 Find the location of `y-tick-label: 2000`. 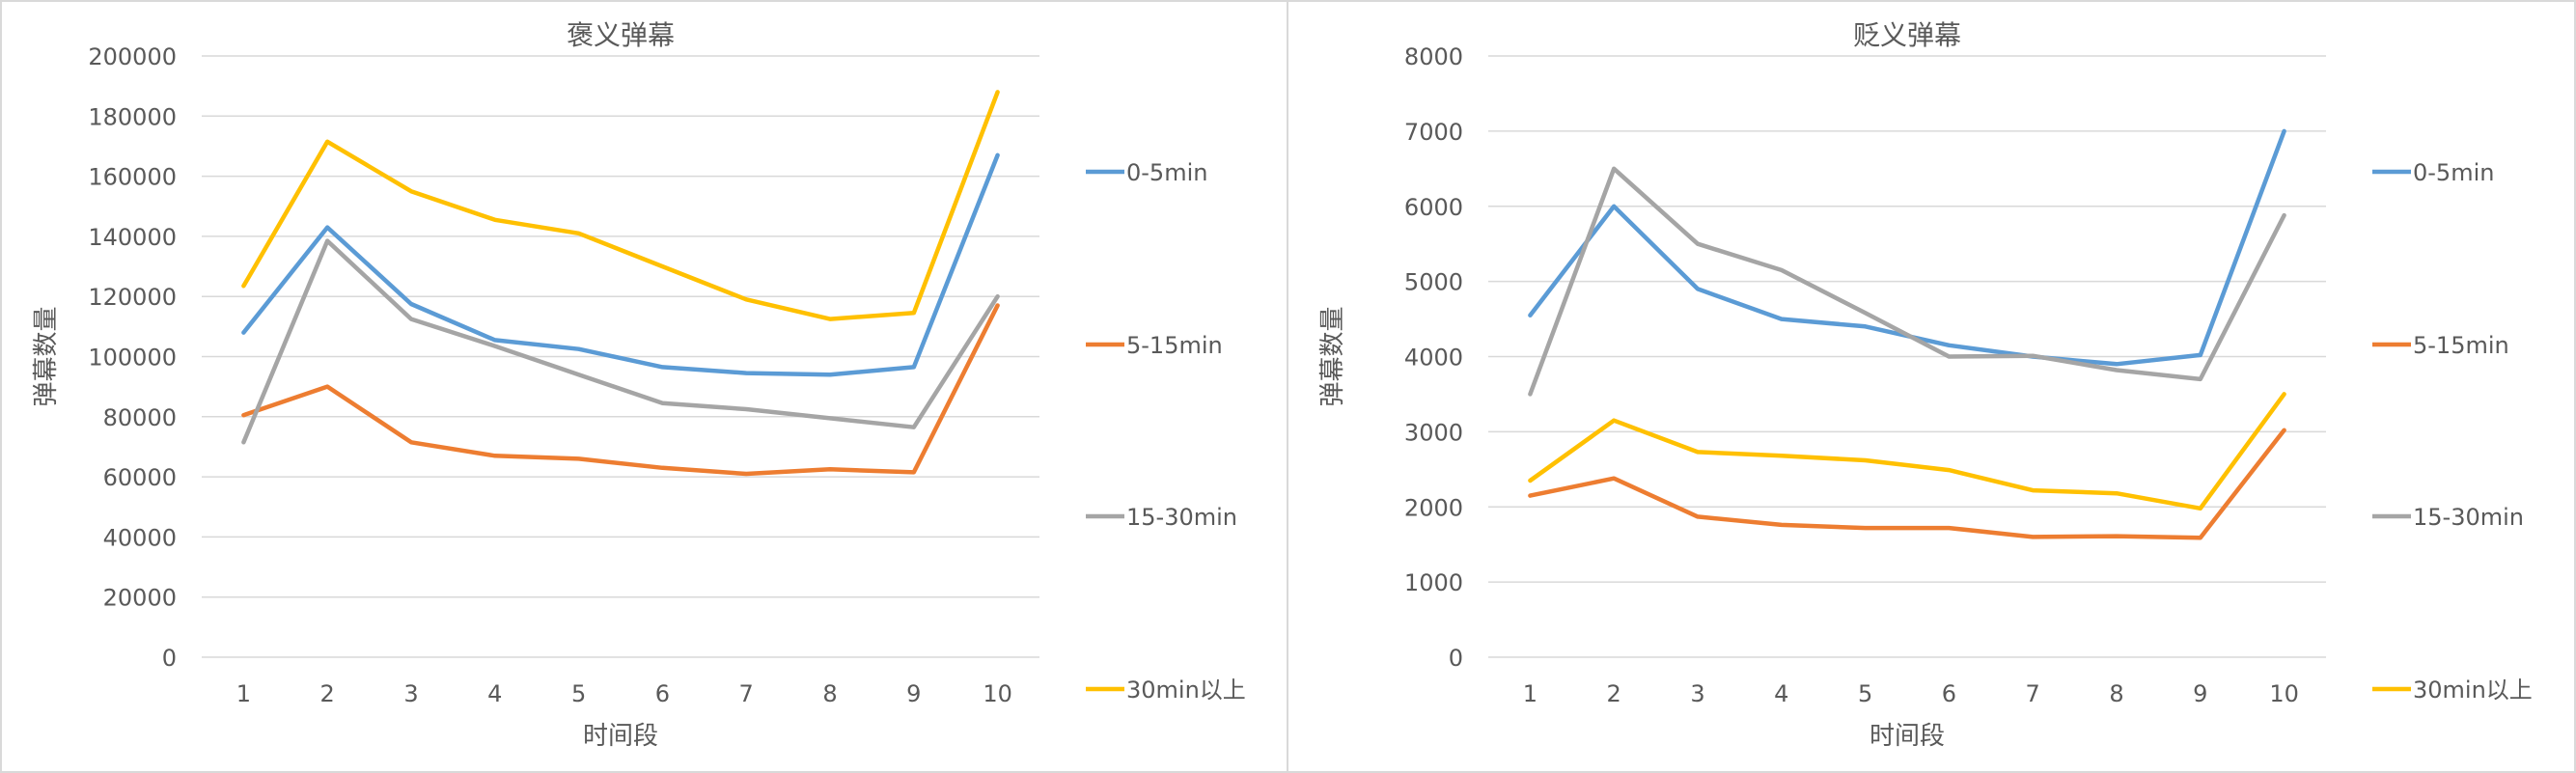

y-tick-label: 2000 is located at coordinates (1433, 507).